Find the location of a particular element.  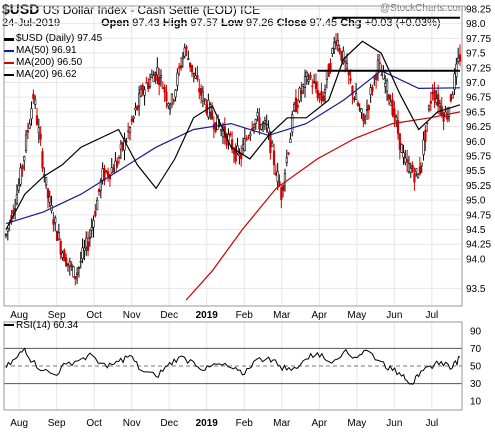

rsi-lines is located at coordinates (233, 366).